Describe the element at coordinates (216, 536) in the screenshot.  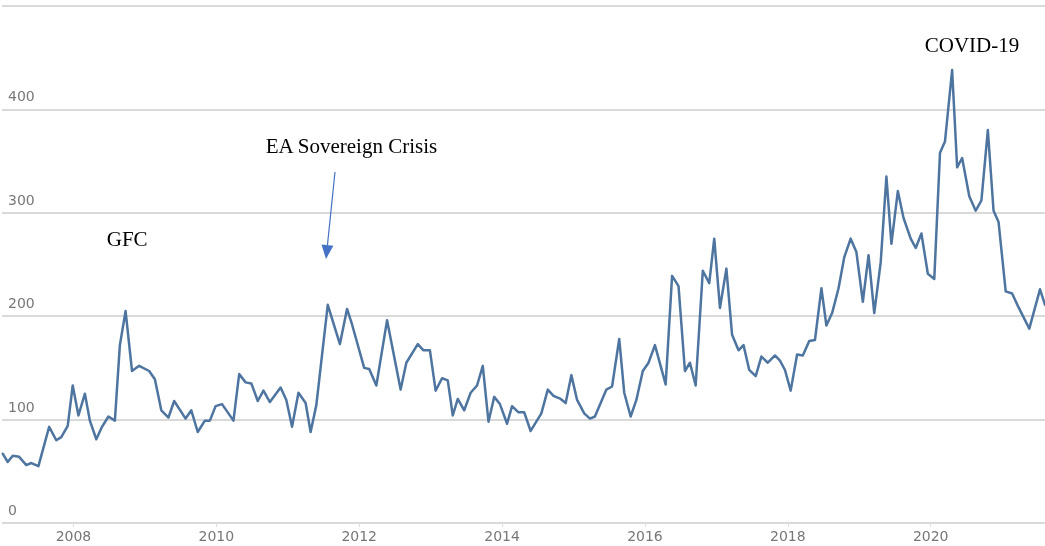
I see `x-tick-label: 2010` at that location.